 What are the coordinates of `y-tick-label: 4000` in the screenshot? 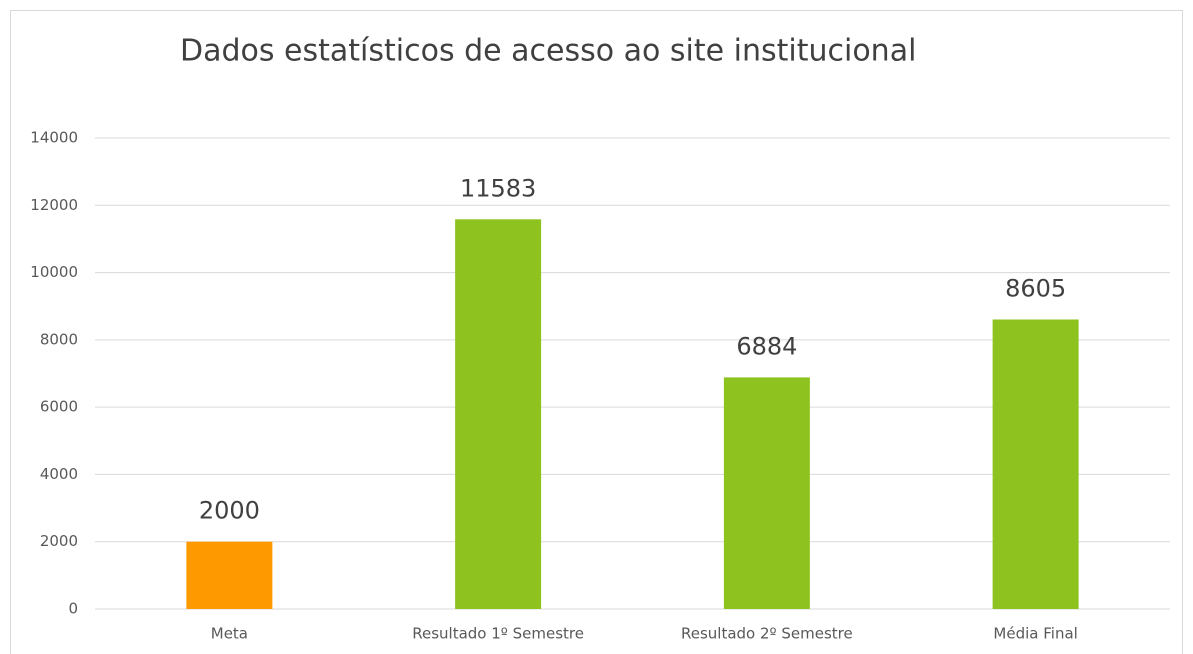 It's located at (59, 474).